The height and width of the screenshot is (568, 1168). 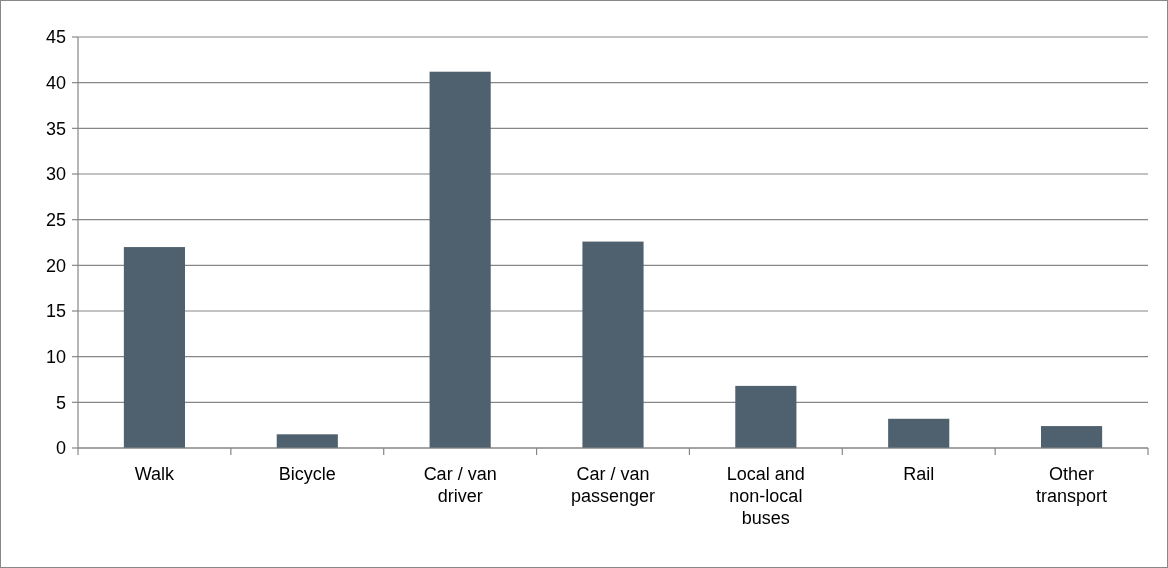 I want to click on y-tick-label: 15, so click(x=55, y=311).